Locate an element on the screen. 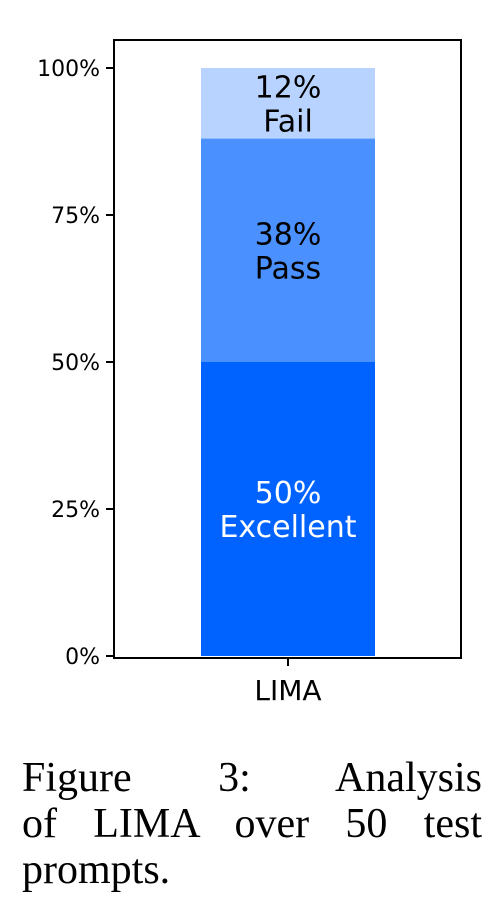 This screenshot has height=908, width=504. caption-line-3: prompts. is located at coordinates (96, 870).